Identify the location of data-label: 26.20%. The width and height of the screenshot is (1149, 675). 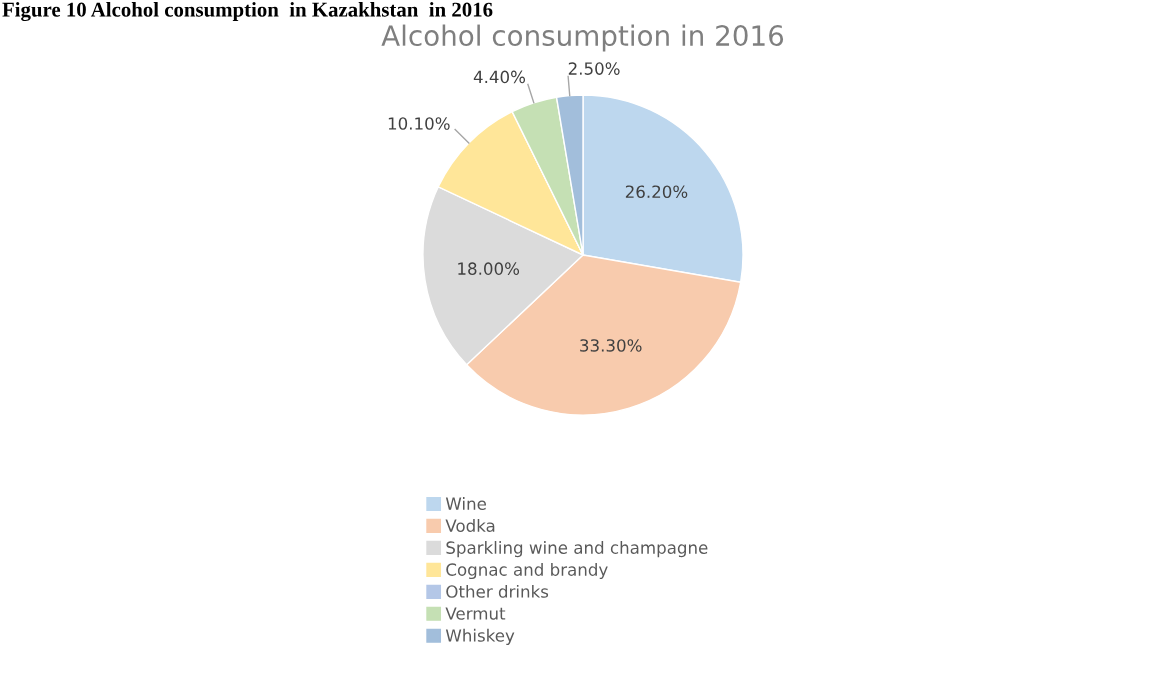
(656, 192).